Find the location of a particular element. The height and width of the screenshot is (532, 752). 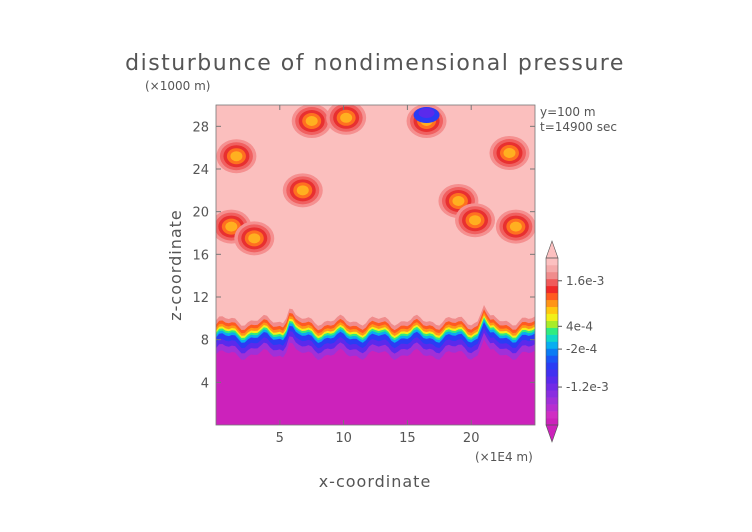

colorbar-frame is located at coordinates (552, 341).